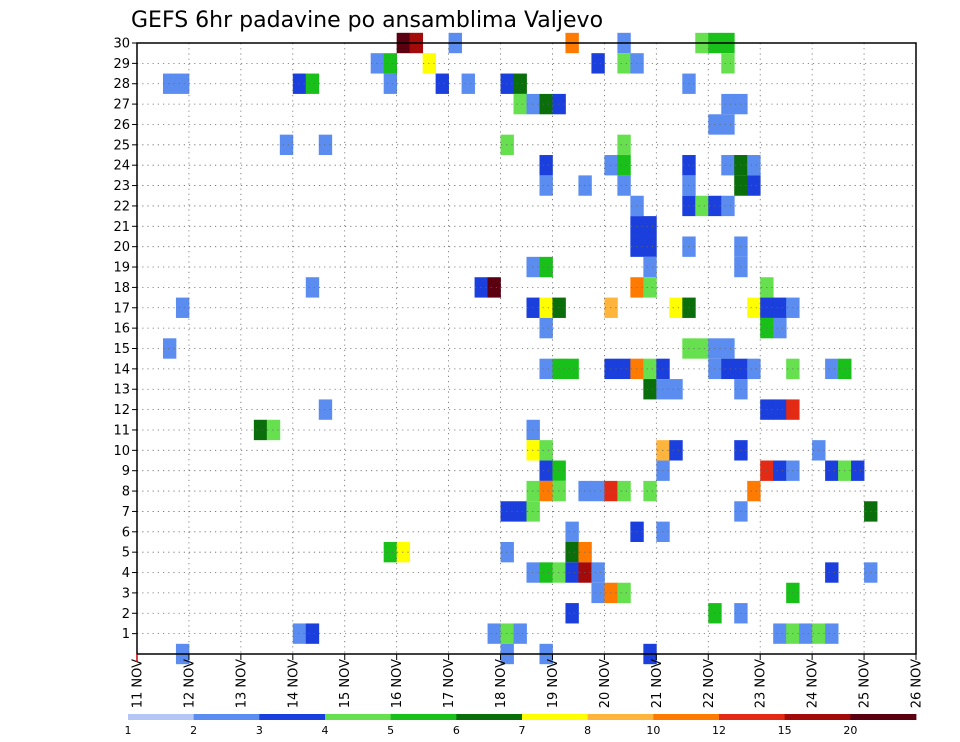 The height and width of the screenshot is (742, 960). I want to click on y-tick-label: 15, so click(121, 349).